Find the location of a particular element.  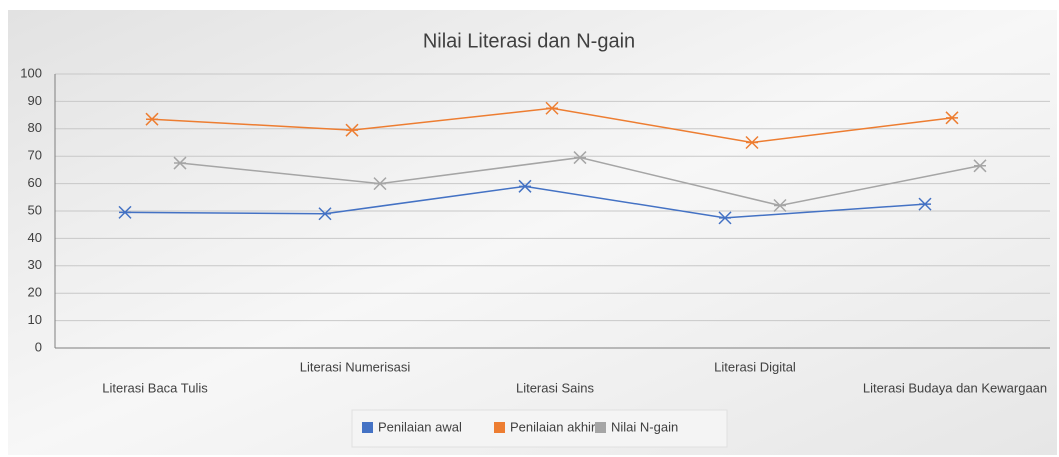

y-tick-label: 50 is located at coordinates (35, 209).